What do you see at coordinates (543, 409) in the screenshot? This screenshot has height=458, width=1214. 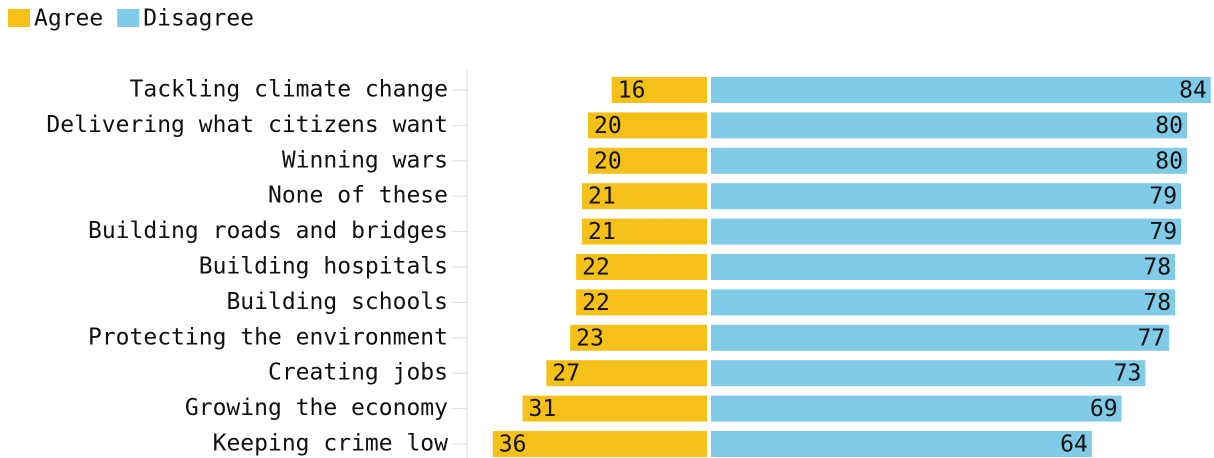 I see `value-label: 31` at bounding box center [543, 409].